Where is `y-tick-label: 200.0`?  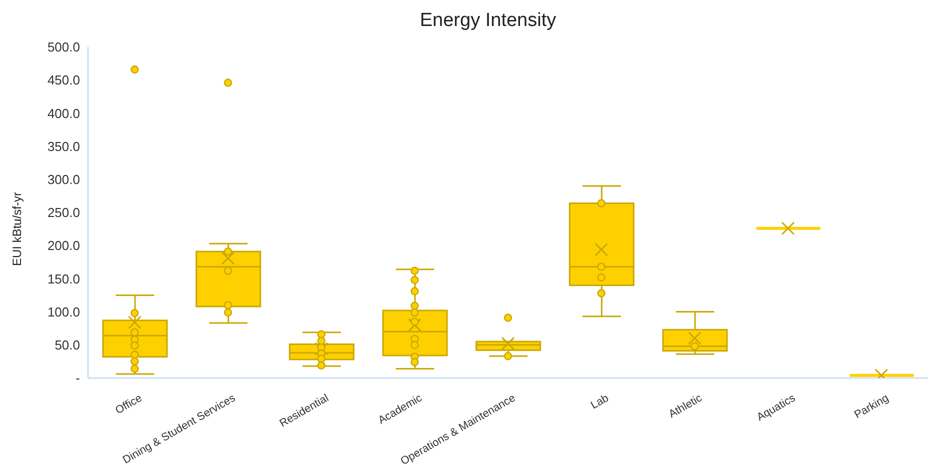 y-tick-label: 200.0 is located at coordinates (63, 246).